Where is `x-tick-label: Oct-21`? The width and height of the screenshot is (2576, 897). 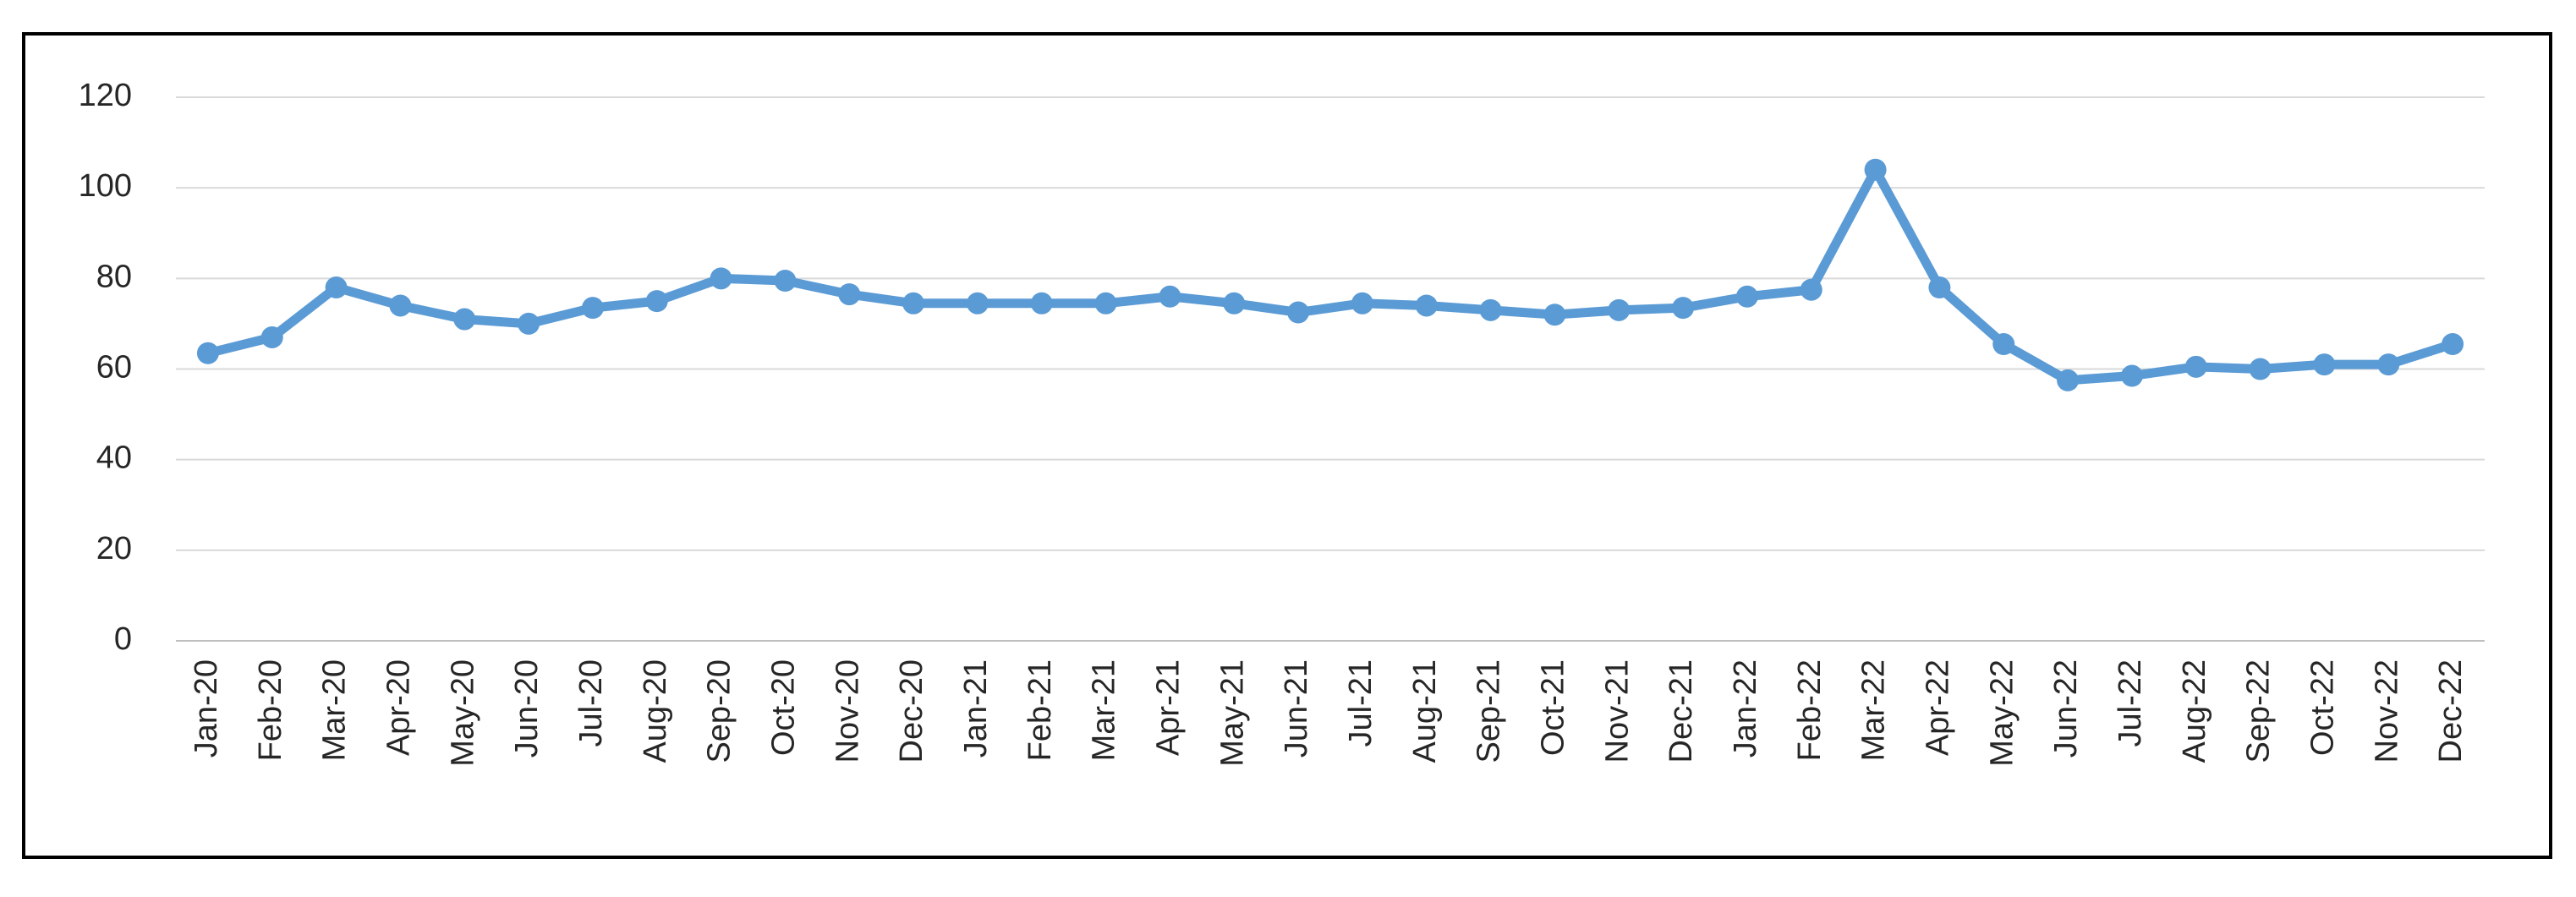 x-tick-label: Oct-21 is located at coordinates (1552, 707).